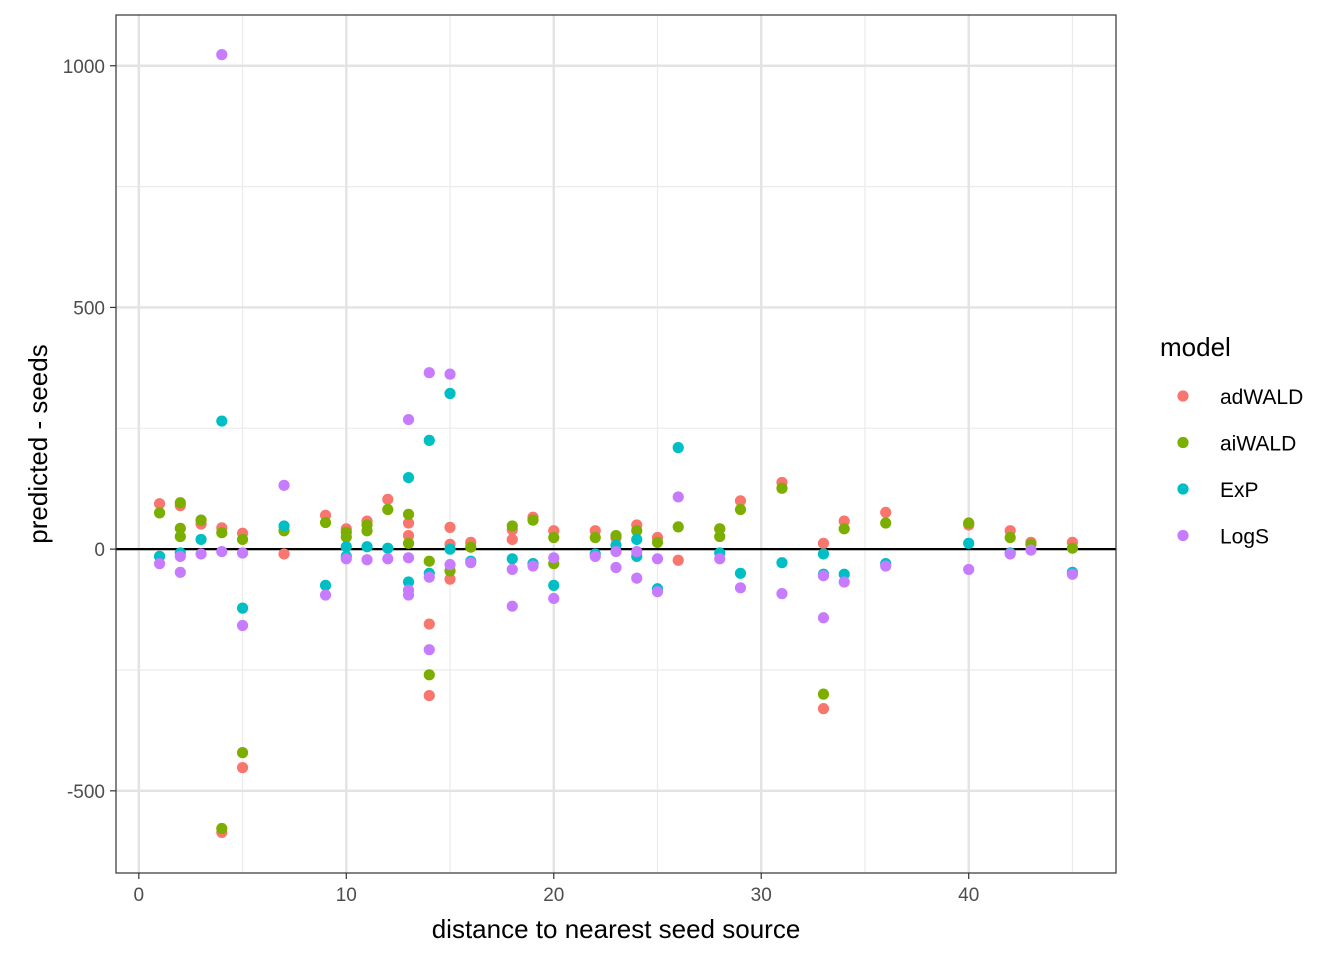 The width and height of the screenshot is (1344, 960). I want to click on legend-title: model, so click(1195, 347).